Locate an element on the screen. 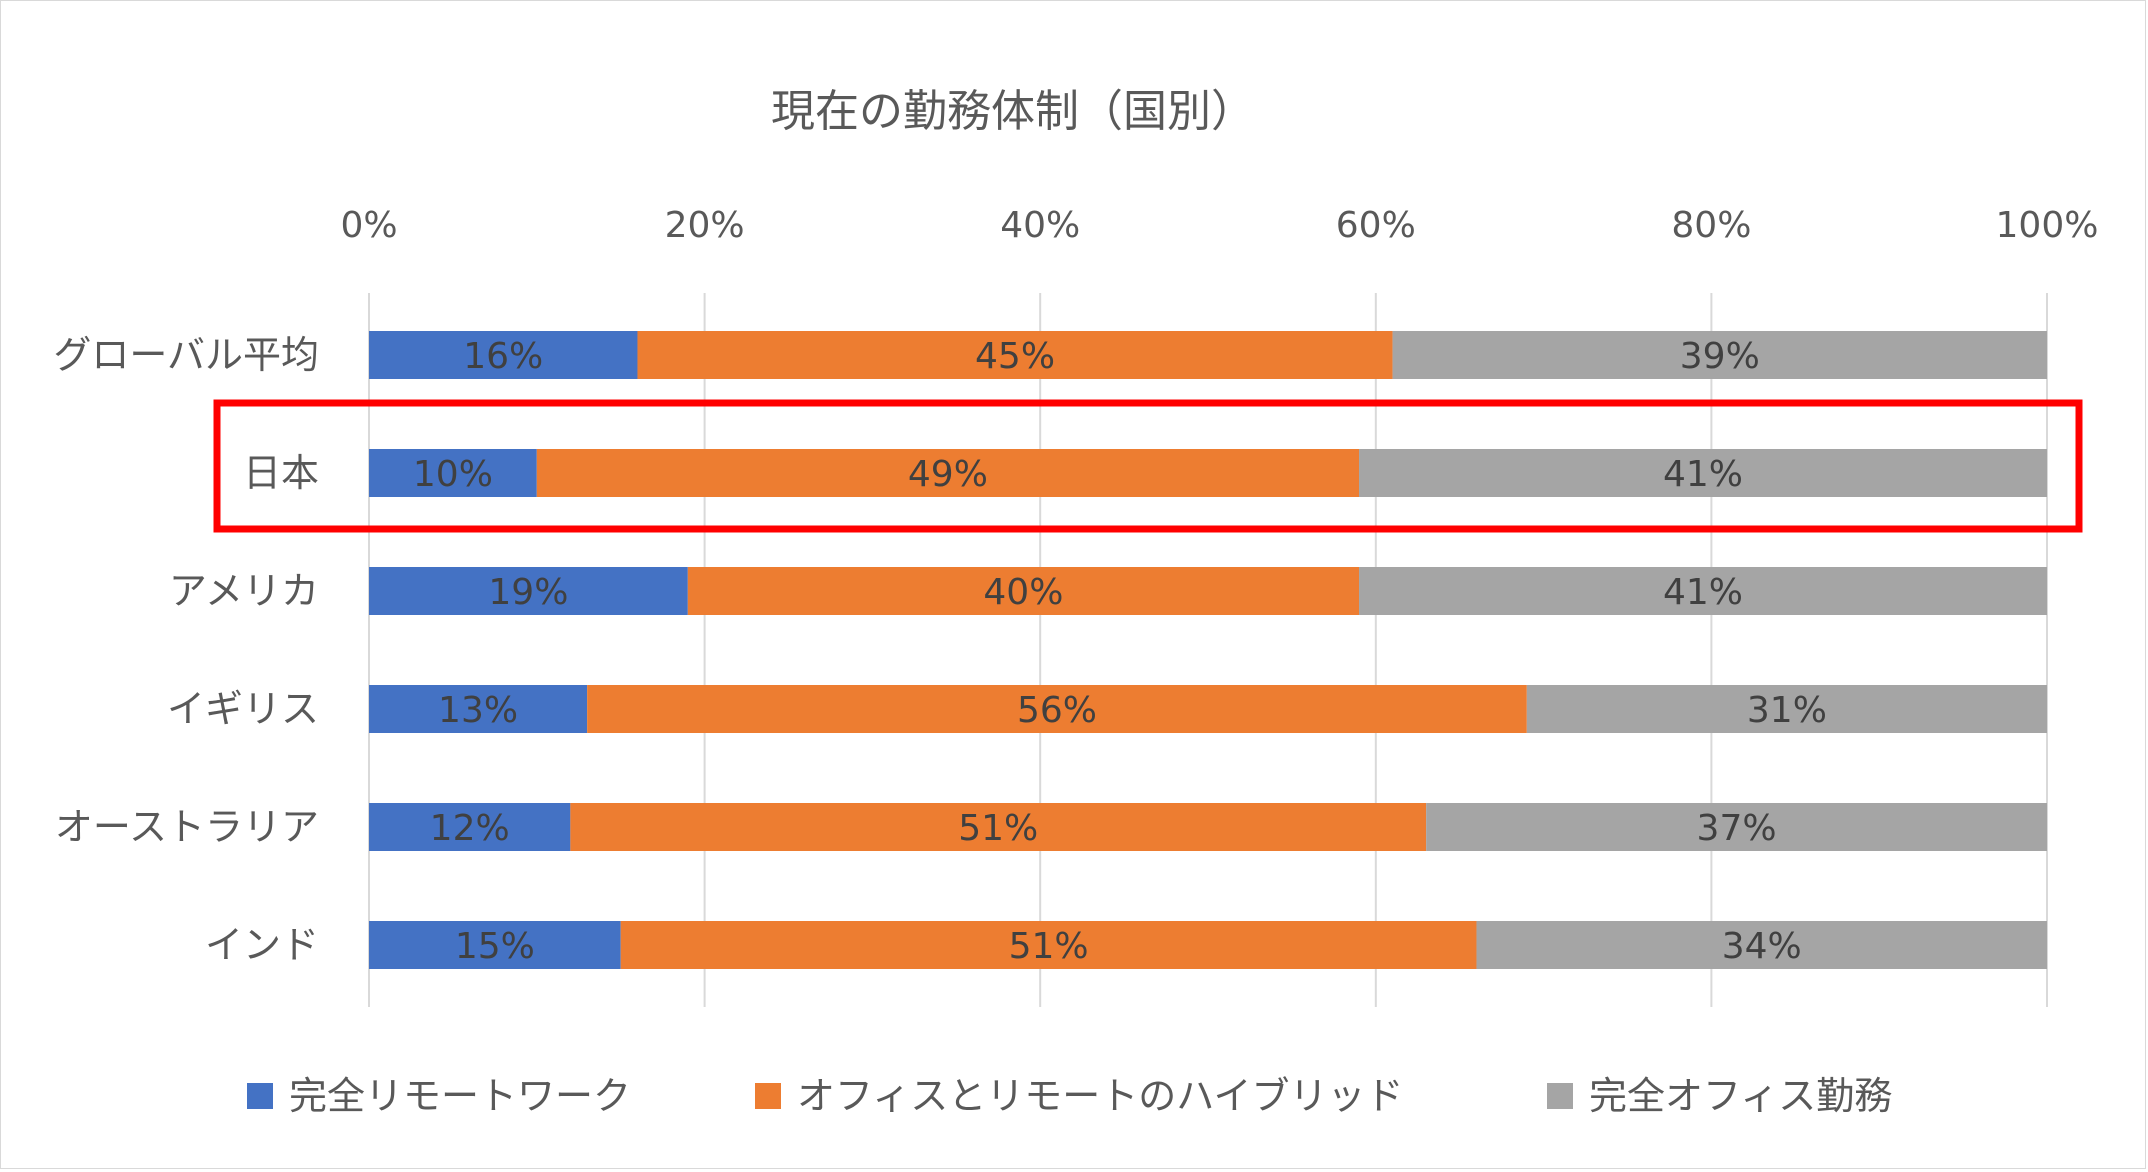 The height and width of the screenshot is (1172, 2148). data-label: 19% is located at coordinates (528, 592).